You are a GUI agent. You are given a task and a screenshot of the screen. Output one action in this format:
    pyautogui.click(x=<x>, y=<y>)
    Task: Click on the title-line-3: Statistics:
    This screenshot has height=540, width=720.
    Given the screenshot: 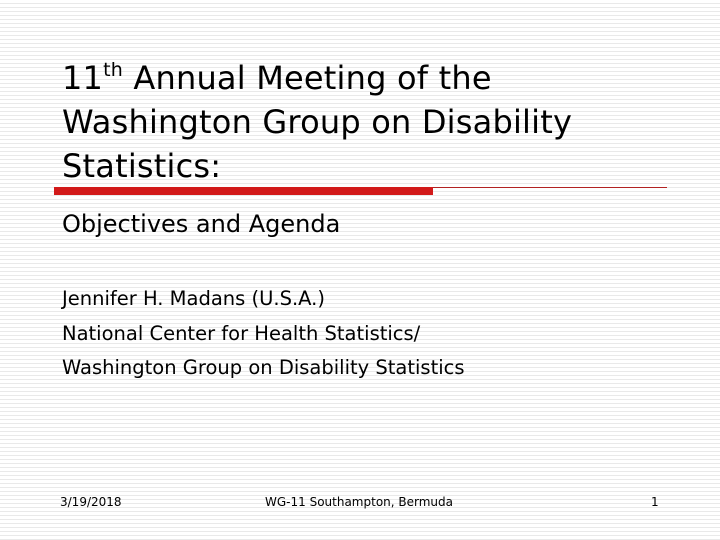 What is the action you would take?
    pyautogui.click(x=142, y=166)
    